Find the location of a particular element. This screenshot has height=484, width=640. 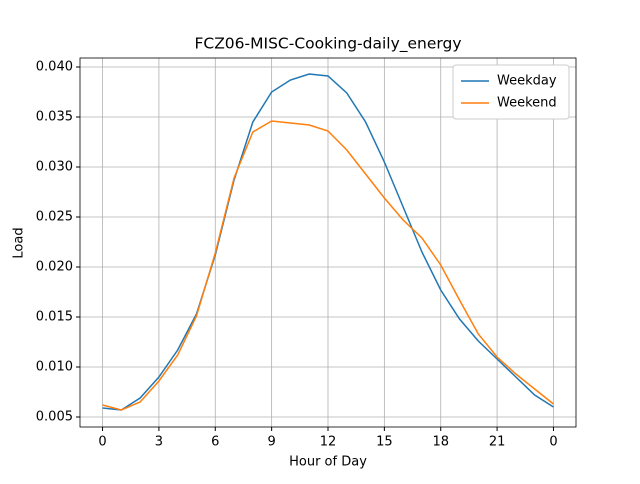

x-tick-label: 3 is located at coordinates (159, 442).